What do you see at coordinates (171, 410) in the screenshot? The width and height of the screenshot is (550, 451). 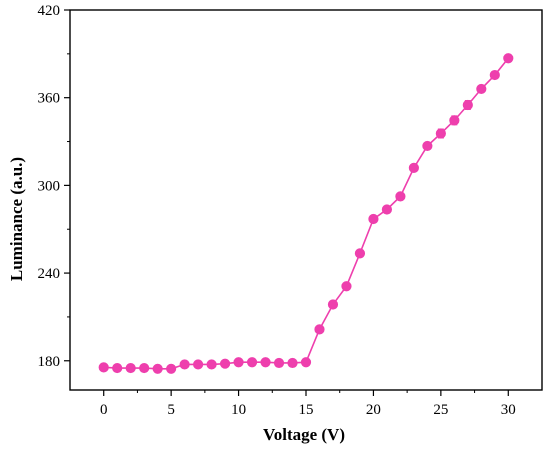 I see `x-tick-label: 5` at bounding box center [171, 410].